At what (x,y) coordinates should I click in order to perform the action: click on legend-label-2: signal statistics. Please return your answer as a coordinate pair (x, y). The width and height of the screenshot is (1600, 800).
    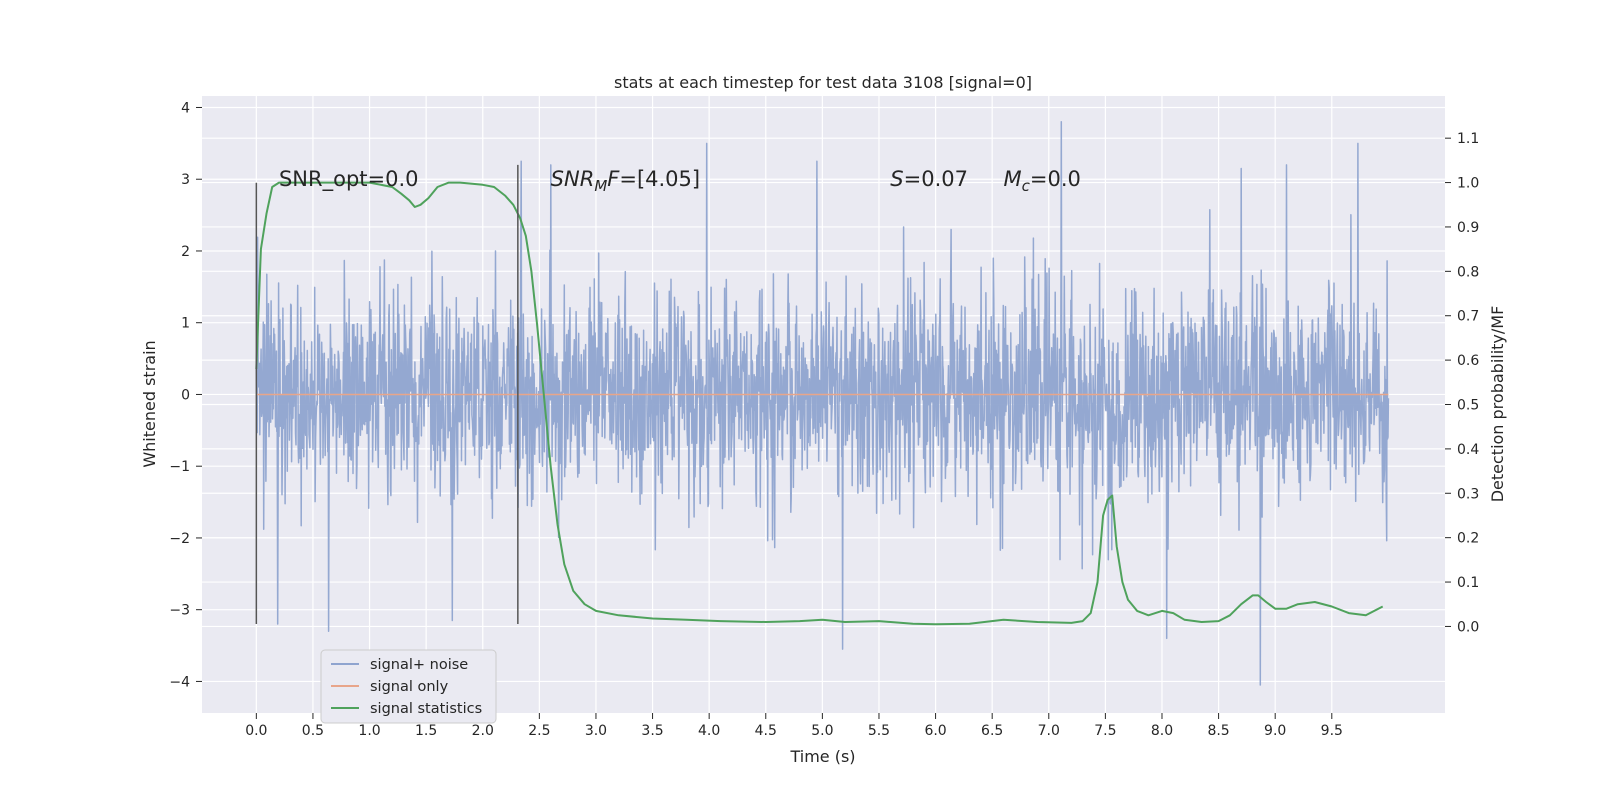
    Looking at the image, I should click on (426, 709).